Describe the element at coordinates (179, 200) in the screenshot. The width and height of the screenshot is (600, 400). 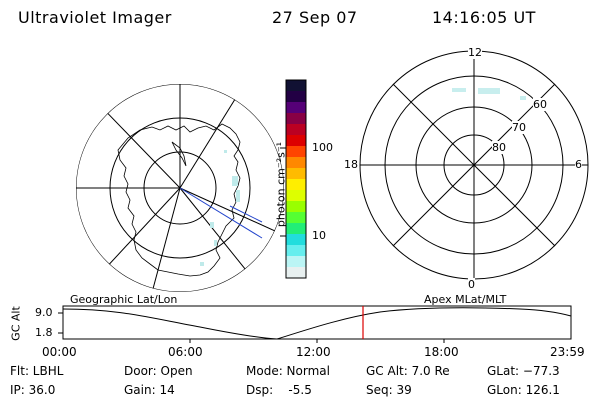
I see `coastline-antarctica` at that location.